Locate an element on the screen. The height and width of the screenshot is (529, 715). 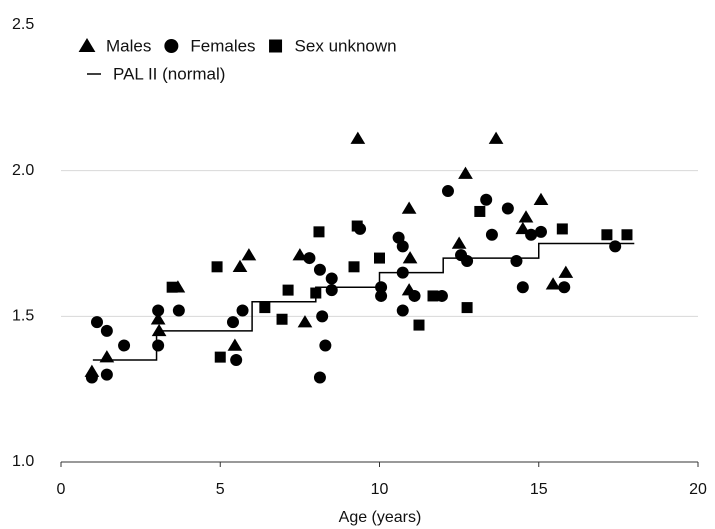
x-tick-label: 15 is located at coordinates (539, 489).